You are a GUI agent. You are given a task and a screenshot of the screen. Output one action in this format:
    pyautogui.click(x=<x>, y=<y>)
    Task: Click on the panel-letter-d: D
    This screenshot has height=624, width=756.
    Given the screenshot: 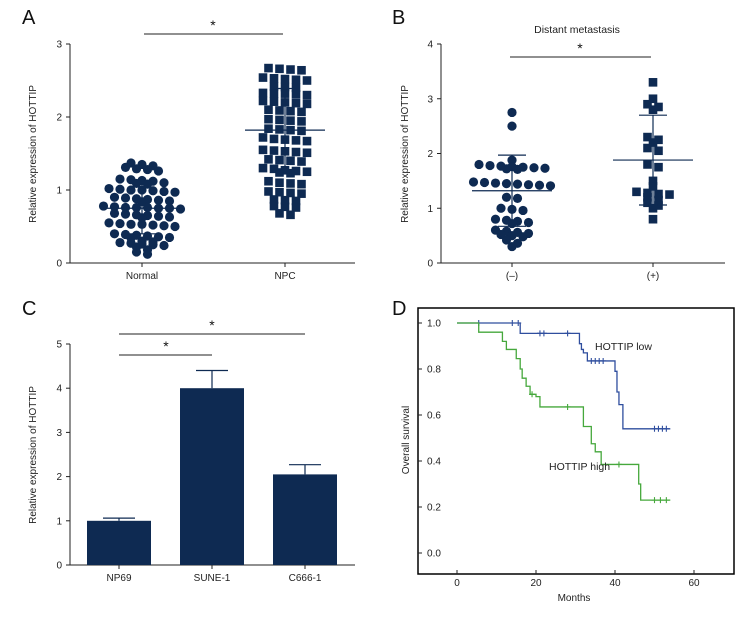 What is the action you would take?
    pyautogui.click(x=399, y=309)
    